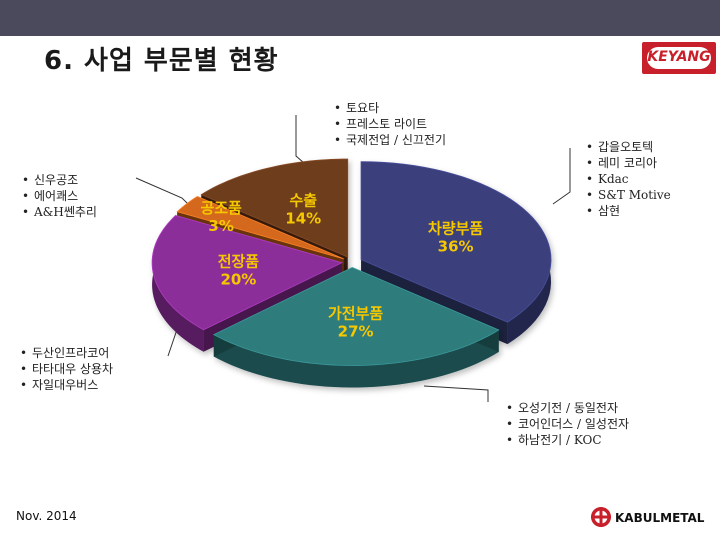 The width and height of the screenshot is (720, 540). Describe the element at coordinates (239, 261) in the screenshot. I see `slice-label-name: 전장품` at that location.